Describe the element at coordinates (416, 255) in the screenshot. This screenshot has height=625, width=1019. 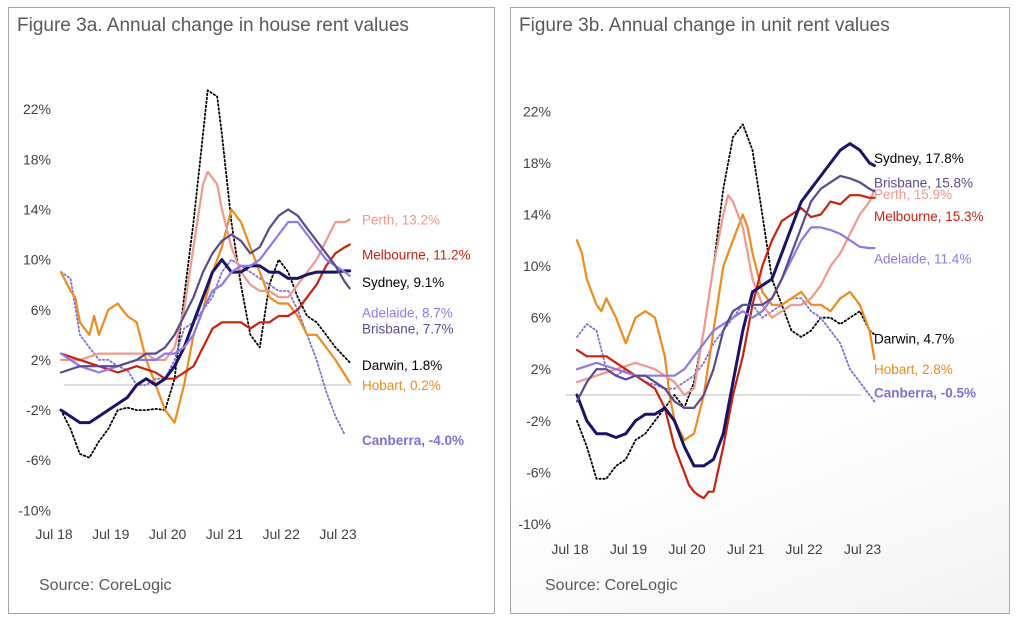
I see `series-label-melbourne: Melbourne, 11.2%` at that location.